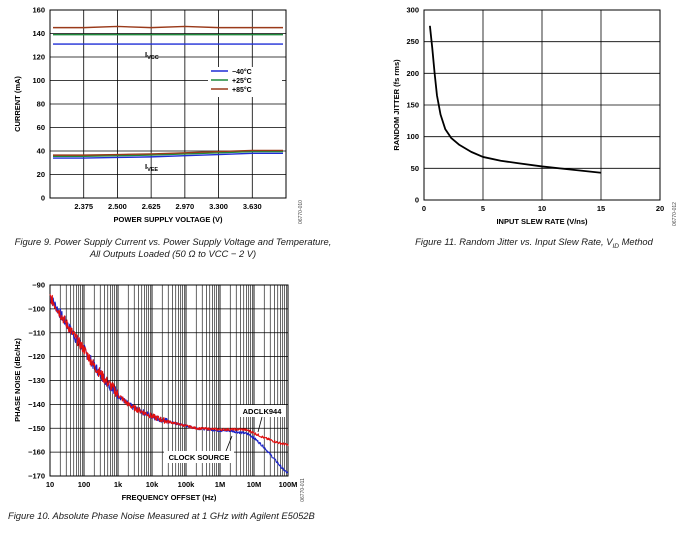 This screenshot has width=700, height=539. I want to click on y-tick-label: −130, so click(36, 380).